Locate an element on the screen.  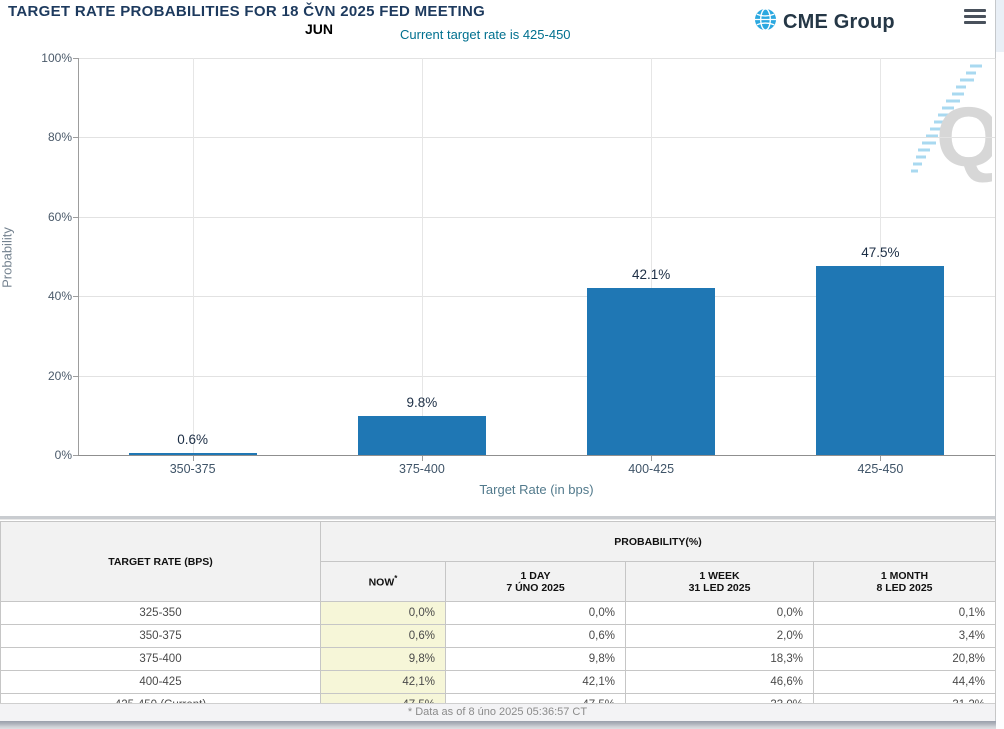
current-target-rate-note: Current target rate is 425-450 is located at coordinates (485, 34).